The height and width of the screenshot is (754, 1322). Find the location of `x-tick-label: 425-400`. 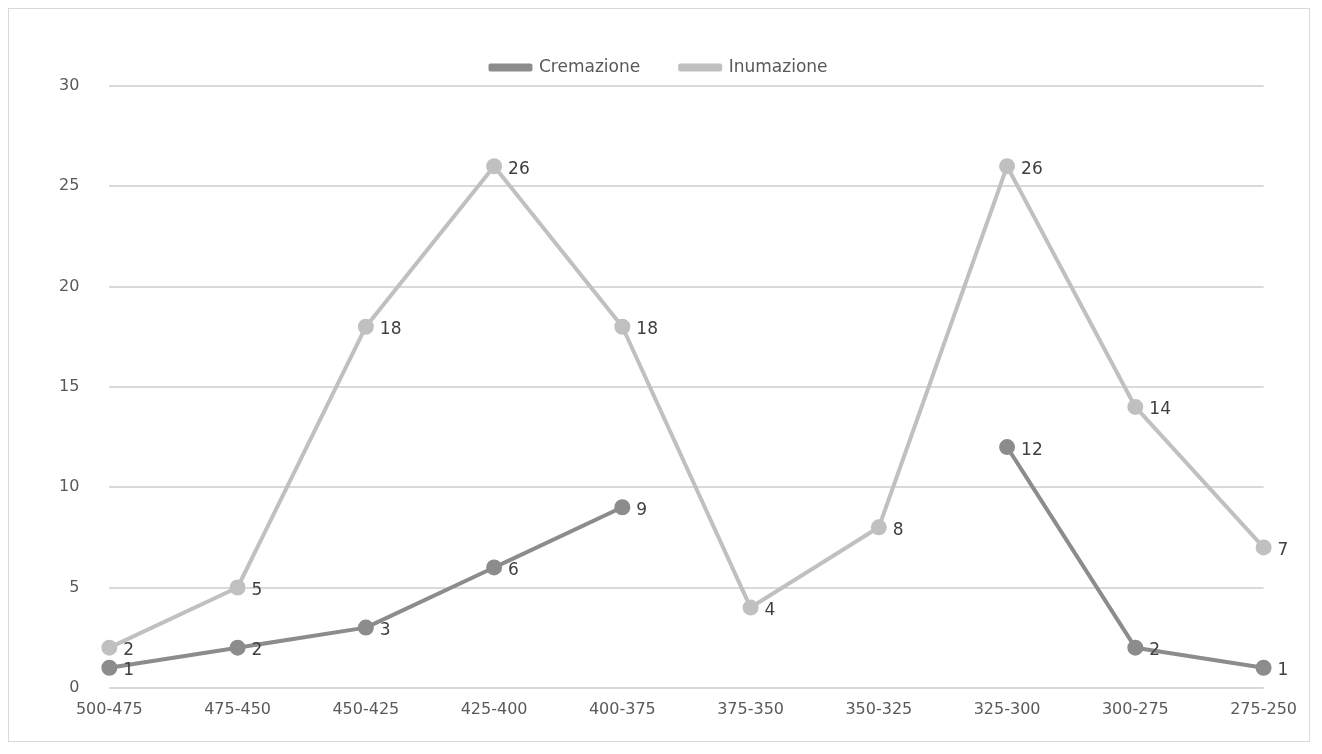

x-tick-label: 425-400 is located at coordinates (494, 708).